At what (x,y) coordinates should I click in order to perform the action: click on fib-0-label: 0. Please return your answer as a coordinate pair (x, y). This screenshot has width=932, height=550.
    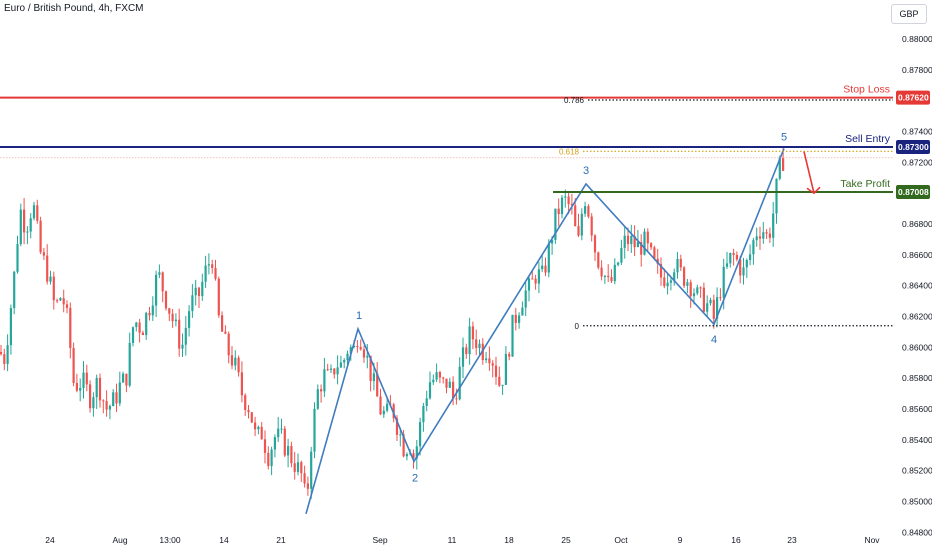
    Looking at the image, I should click on (577, 326).